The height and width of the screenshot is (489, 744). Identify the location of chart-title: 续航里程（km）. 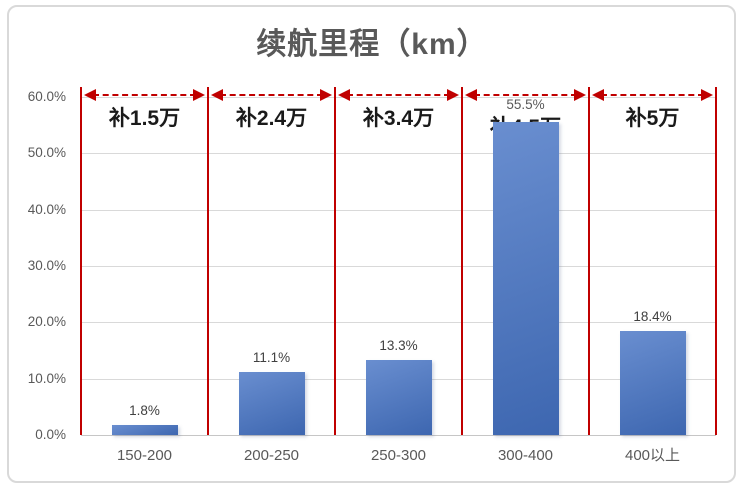
(372, 44).